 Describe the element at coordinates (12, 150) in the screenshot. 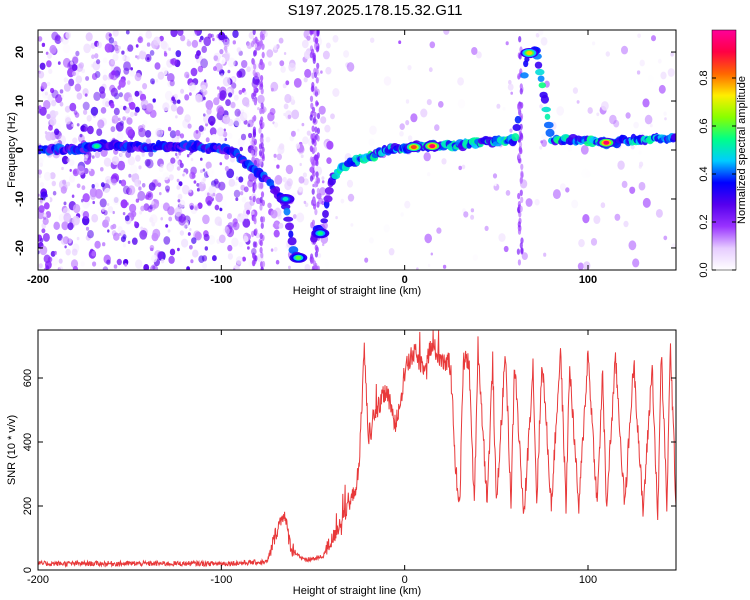

I see `y-axis-label: Frequency (Hz)` at that location.